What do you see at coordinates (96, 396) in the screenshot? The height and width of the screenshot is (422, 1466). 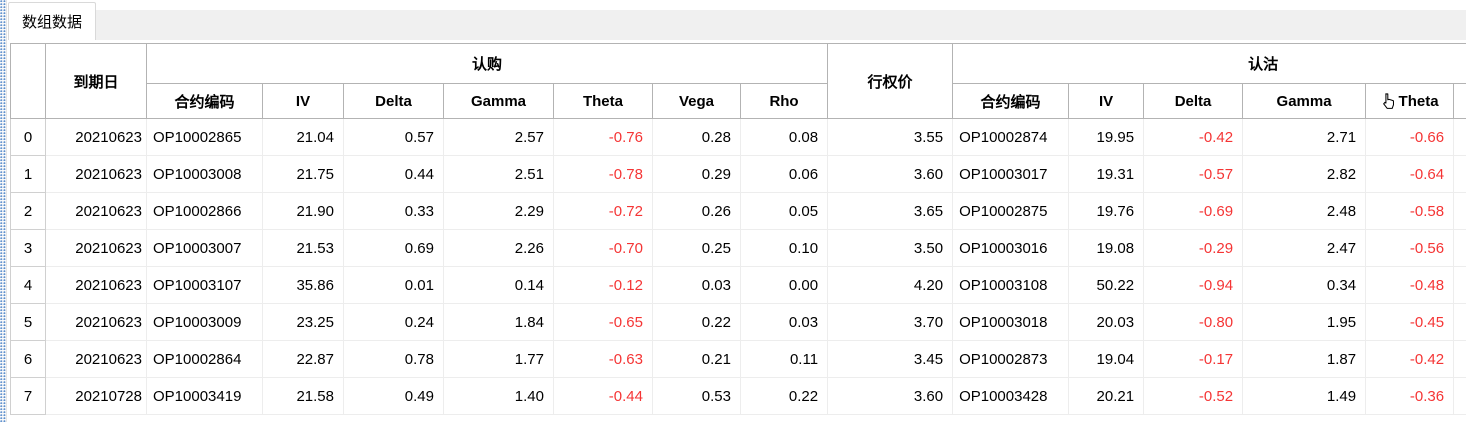 I see `cell-expiry: 20210728` at bounding box center [96, 396].